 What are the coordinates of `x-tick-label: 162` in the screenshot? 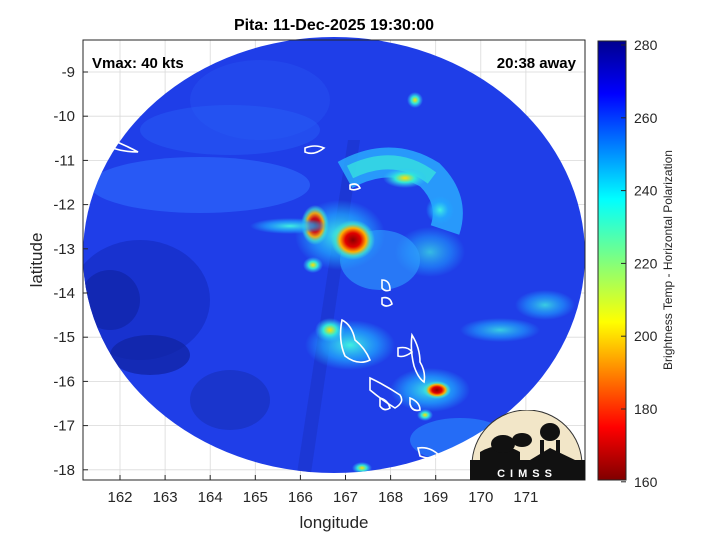 It's located at (119, 497).